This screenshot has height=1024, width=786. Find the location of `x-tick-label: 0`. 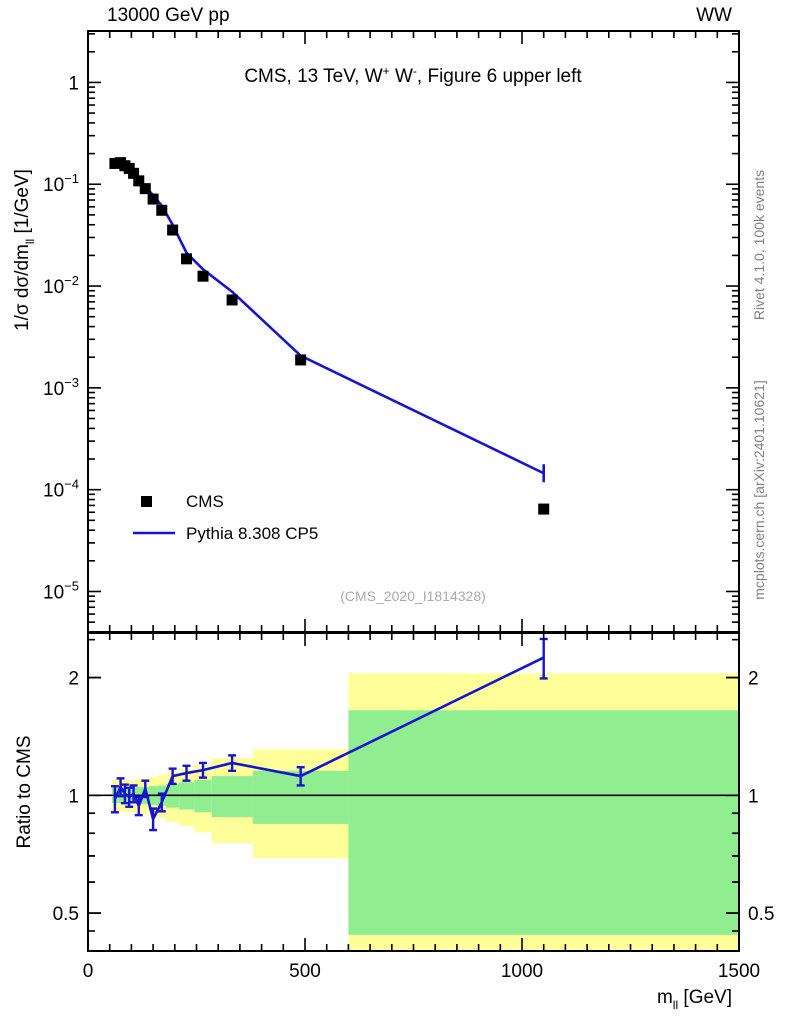

x-tick-label: 0 is located at coordinates (88, 971).